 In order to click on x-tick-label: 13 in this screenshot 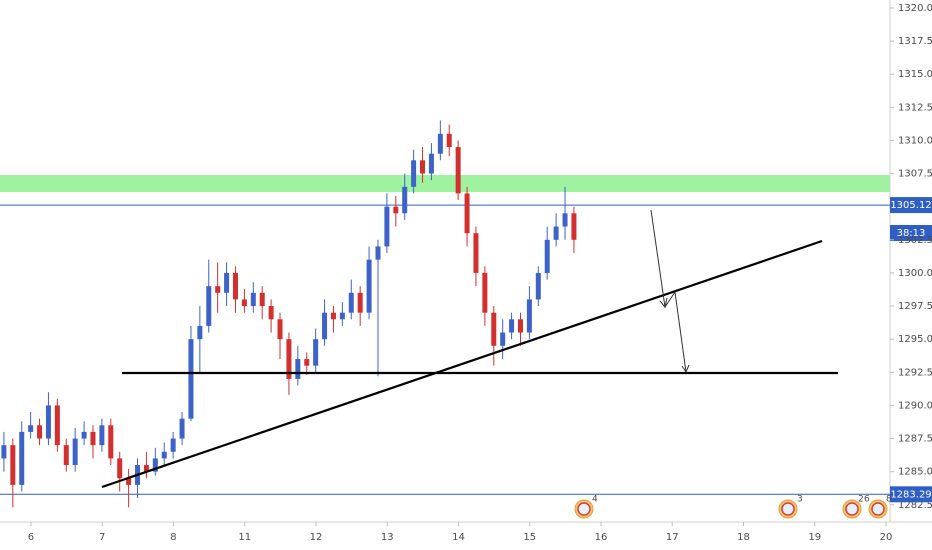, I will do `click(387, 537)`.